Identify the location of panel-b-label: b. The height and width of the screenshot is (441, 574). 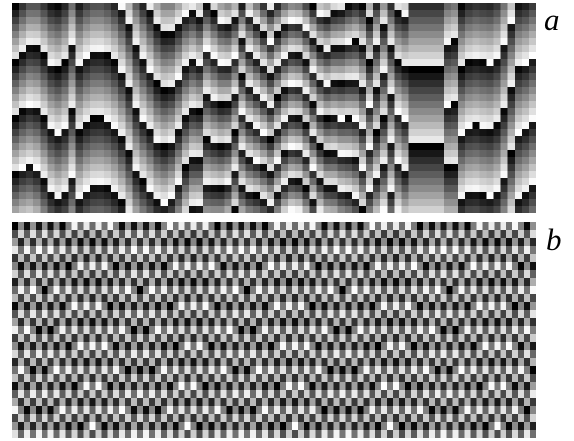
(554, 239).